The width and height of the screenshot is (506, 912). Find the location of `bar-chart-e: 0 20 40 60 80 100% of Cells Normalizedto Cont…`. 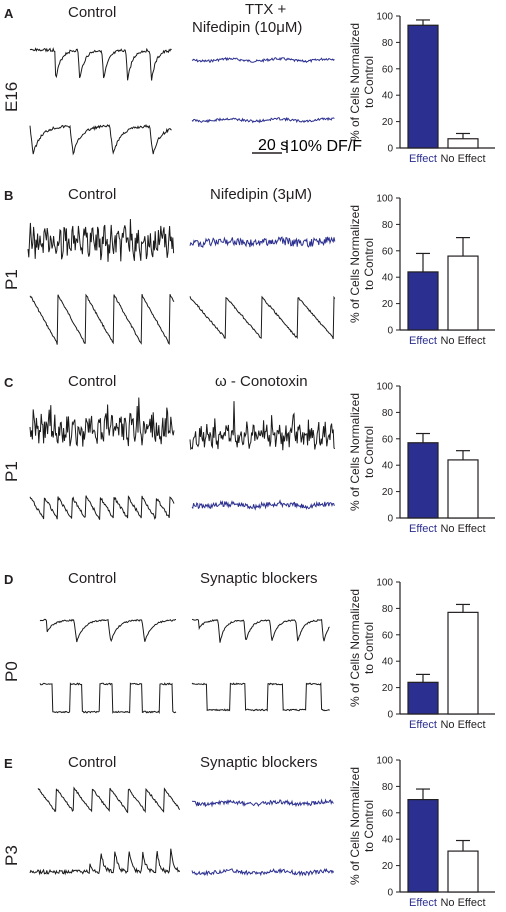

bar-chart-e: 0 20 40 60 80 100% of Cells Normalizedto Cont… is located at coordinates (421, 832).